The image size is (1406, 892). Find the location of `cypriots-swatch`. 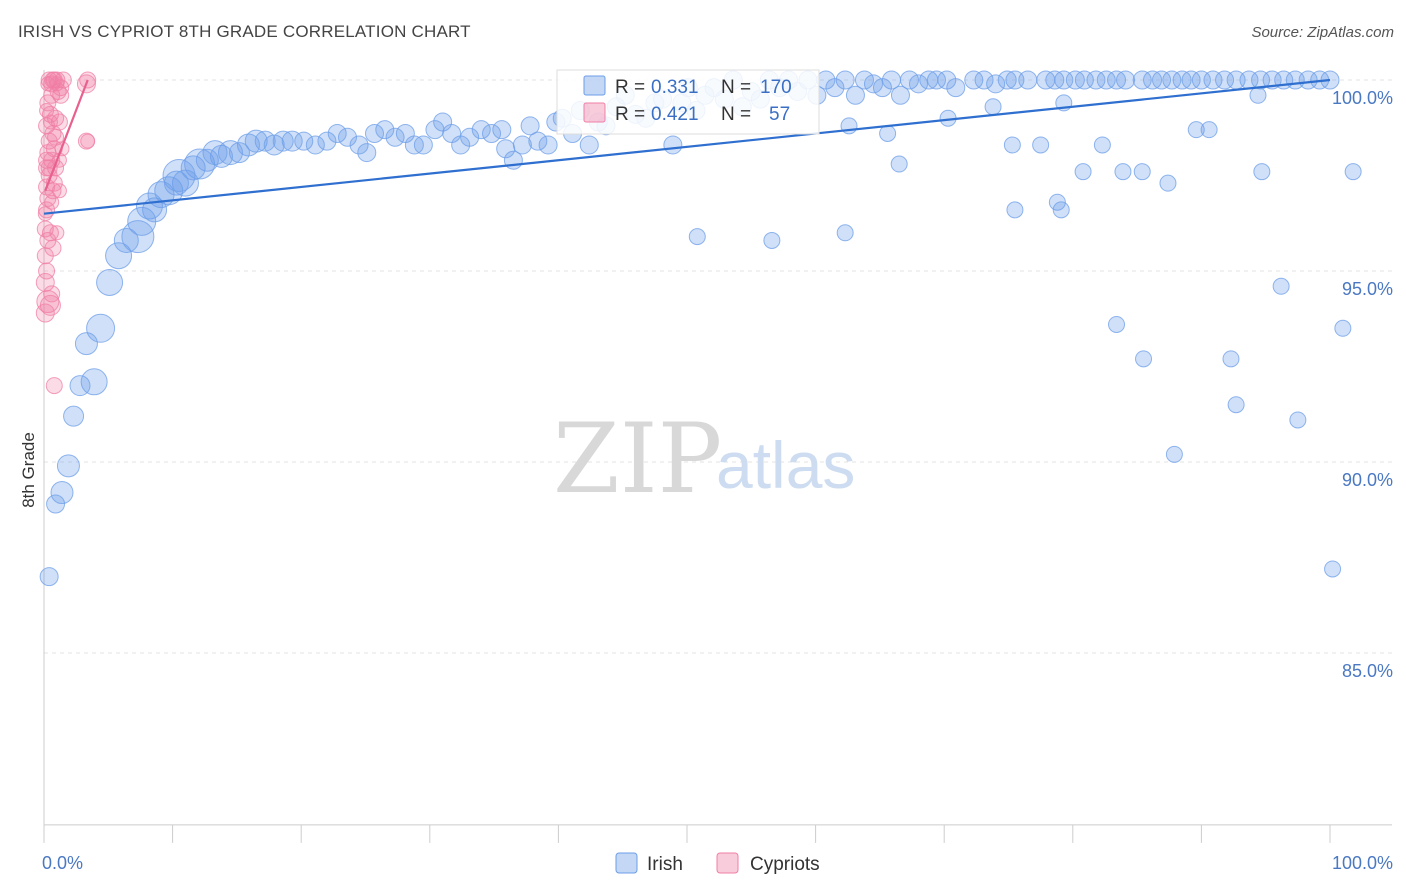

cypriots-swatch is located at coordinates (594, 112).